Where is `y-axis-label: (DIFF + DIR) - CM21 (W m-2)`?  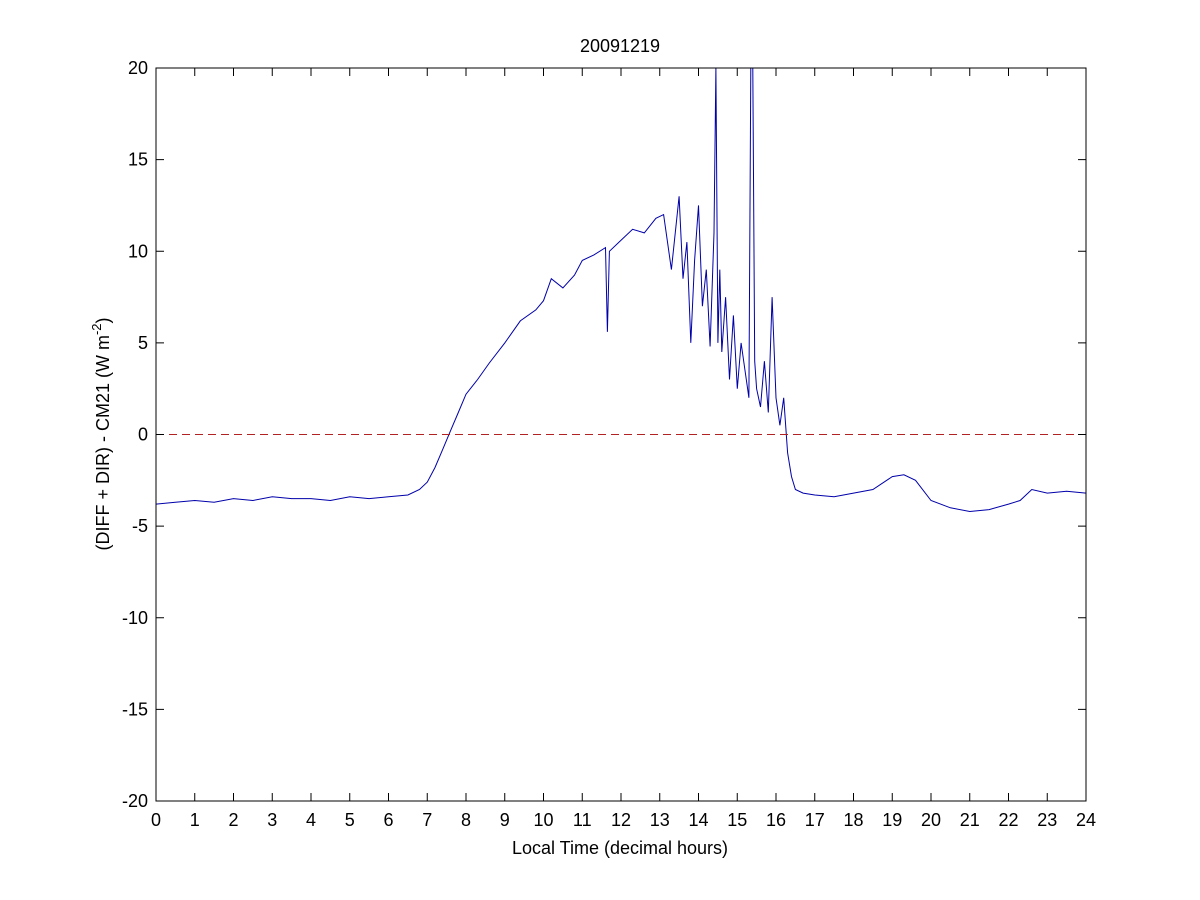
y-axis-label: (DIFF + DIR) - CM21 (W m-2) is located at coordinates (101, 433).